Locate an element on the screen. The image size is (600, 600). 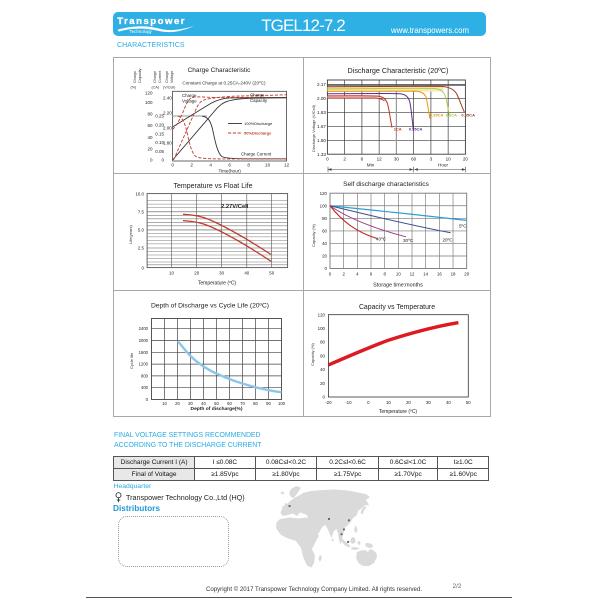
svg-text: 1CA is located at coordinates (398, 128).